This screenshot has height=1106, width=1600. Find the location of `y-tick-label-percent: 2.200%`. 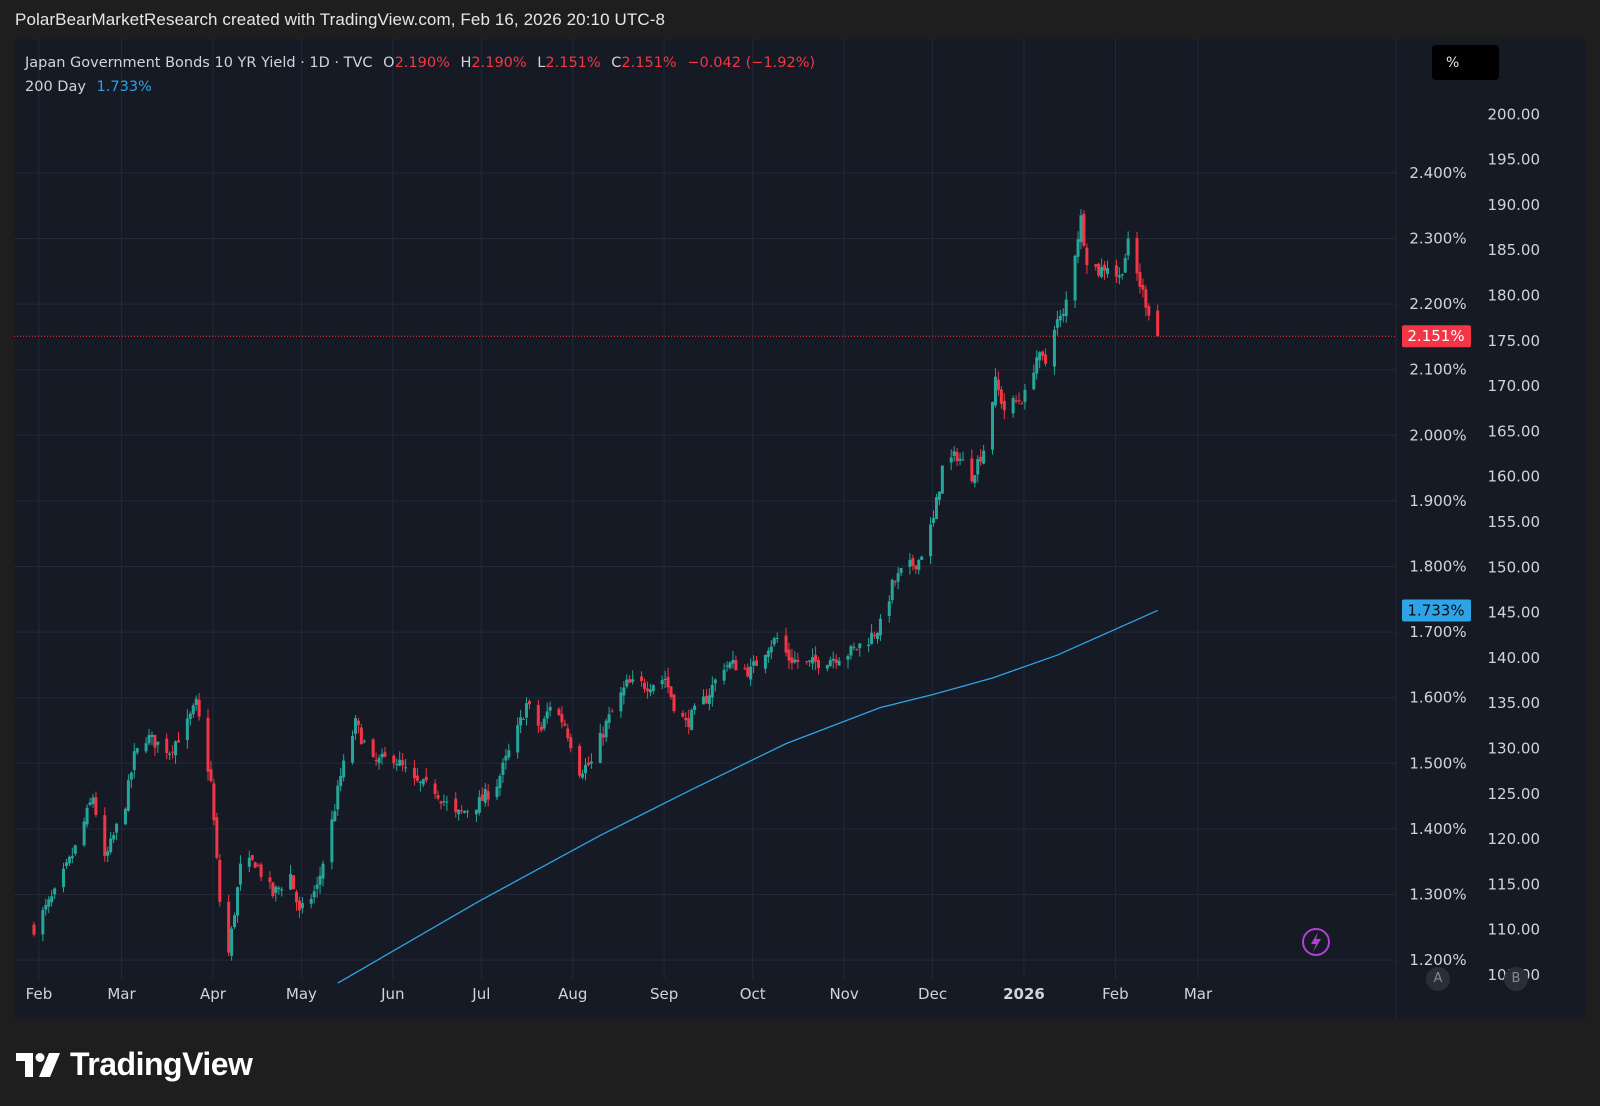

y-tick-label-percent: 2.200% is located at coordinates (1437, 304).